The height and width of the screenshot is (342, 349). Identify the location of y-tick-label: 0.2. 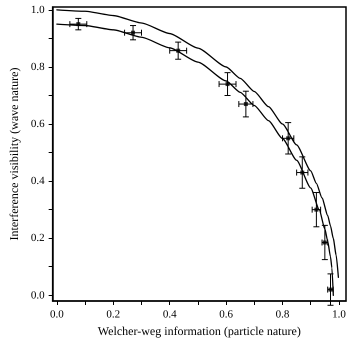
(37, 238).